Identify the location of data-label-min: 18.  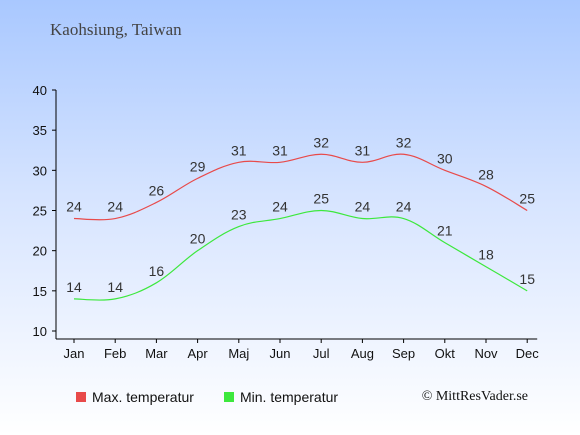
(486, 255).